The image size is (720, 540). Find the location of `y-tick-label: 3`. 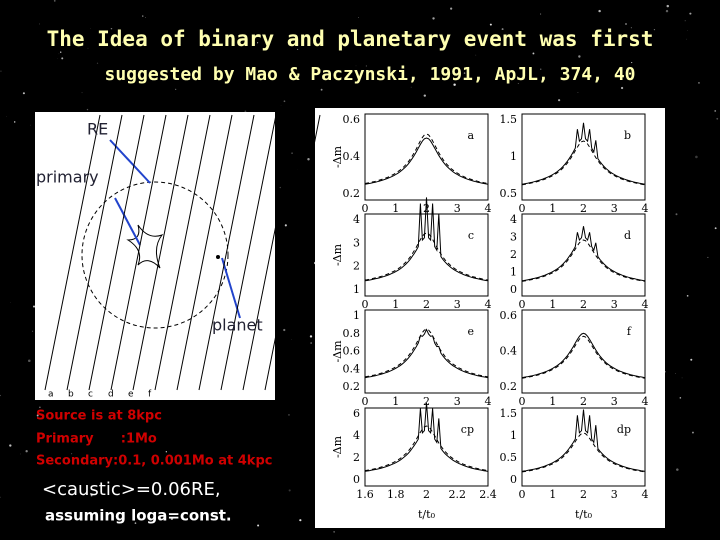

y-tick-label: 3 is located at coordinates (356, 242).